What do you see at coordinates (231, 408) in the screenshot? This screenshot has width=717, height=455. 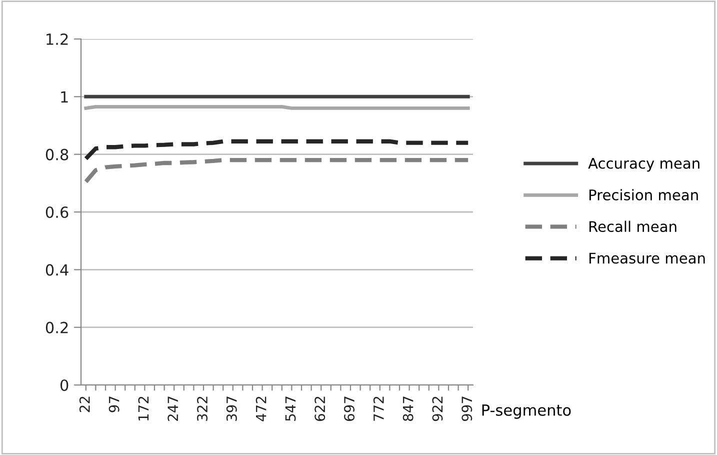 I see `x-tick-label: 397` at bounding box center [231, 408].